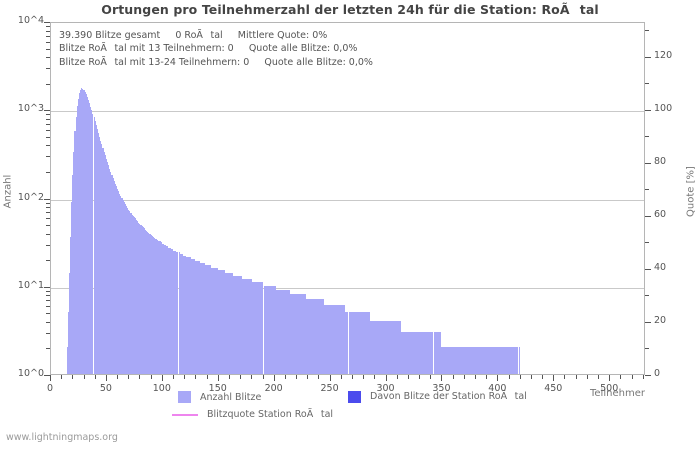  I want to click on x-axis-tick-label: 500, so click(609, 388).